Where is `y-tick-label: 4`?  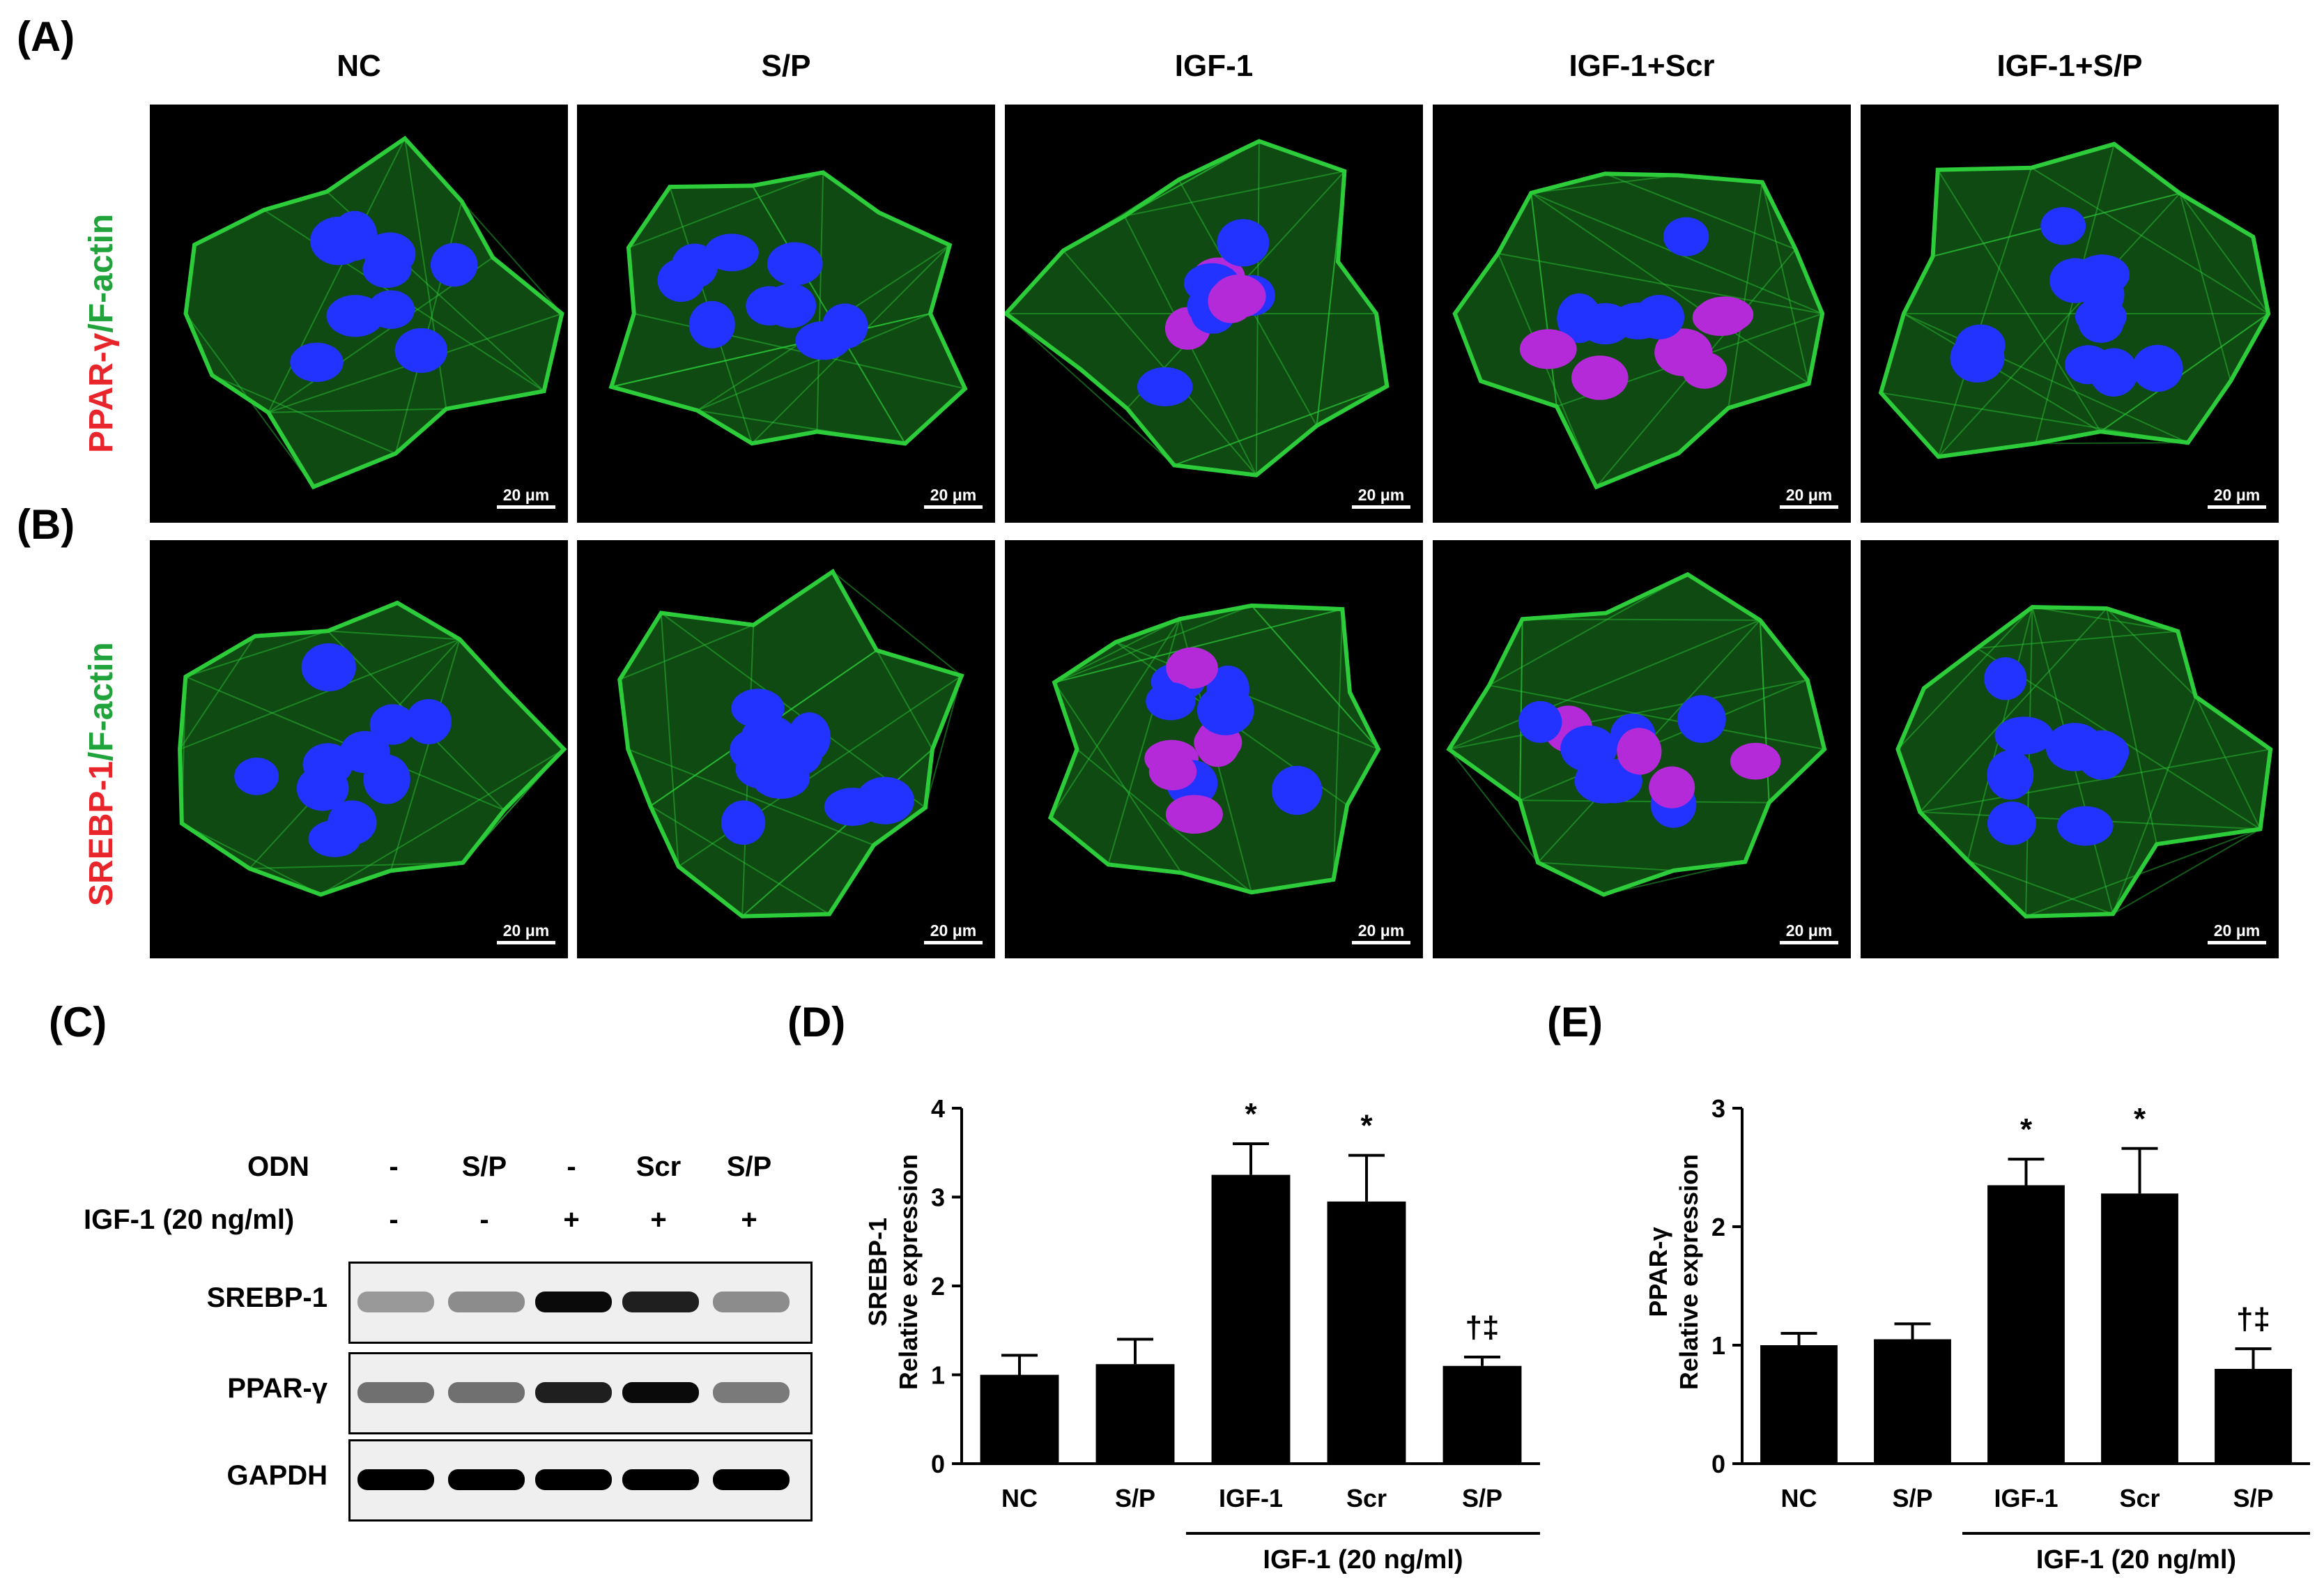
y-tick-label: 4 is located at coordinates (938, 1108).